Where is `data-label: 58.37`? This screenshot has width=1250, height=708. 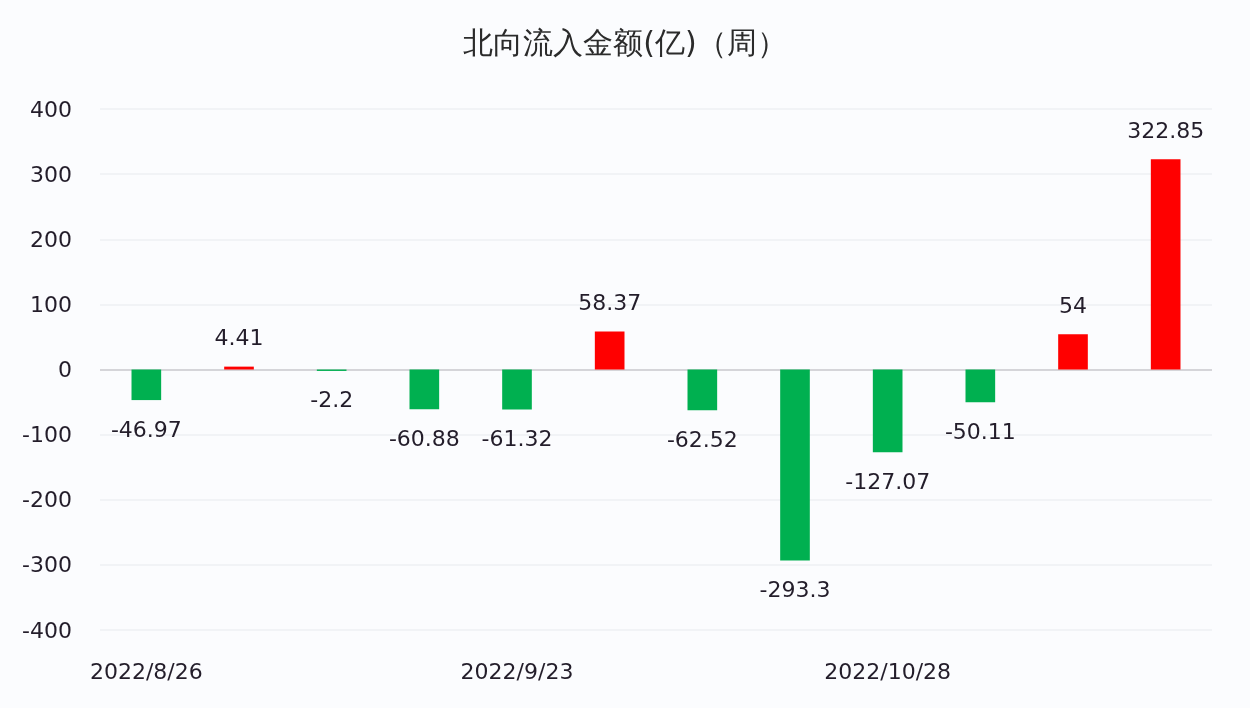
data-label: 58.37 is located at coordinates (610, 302).